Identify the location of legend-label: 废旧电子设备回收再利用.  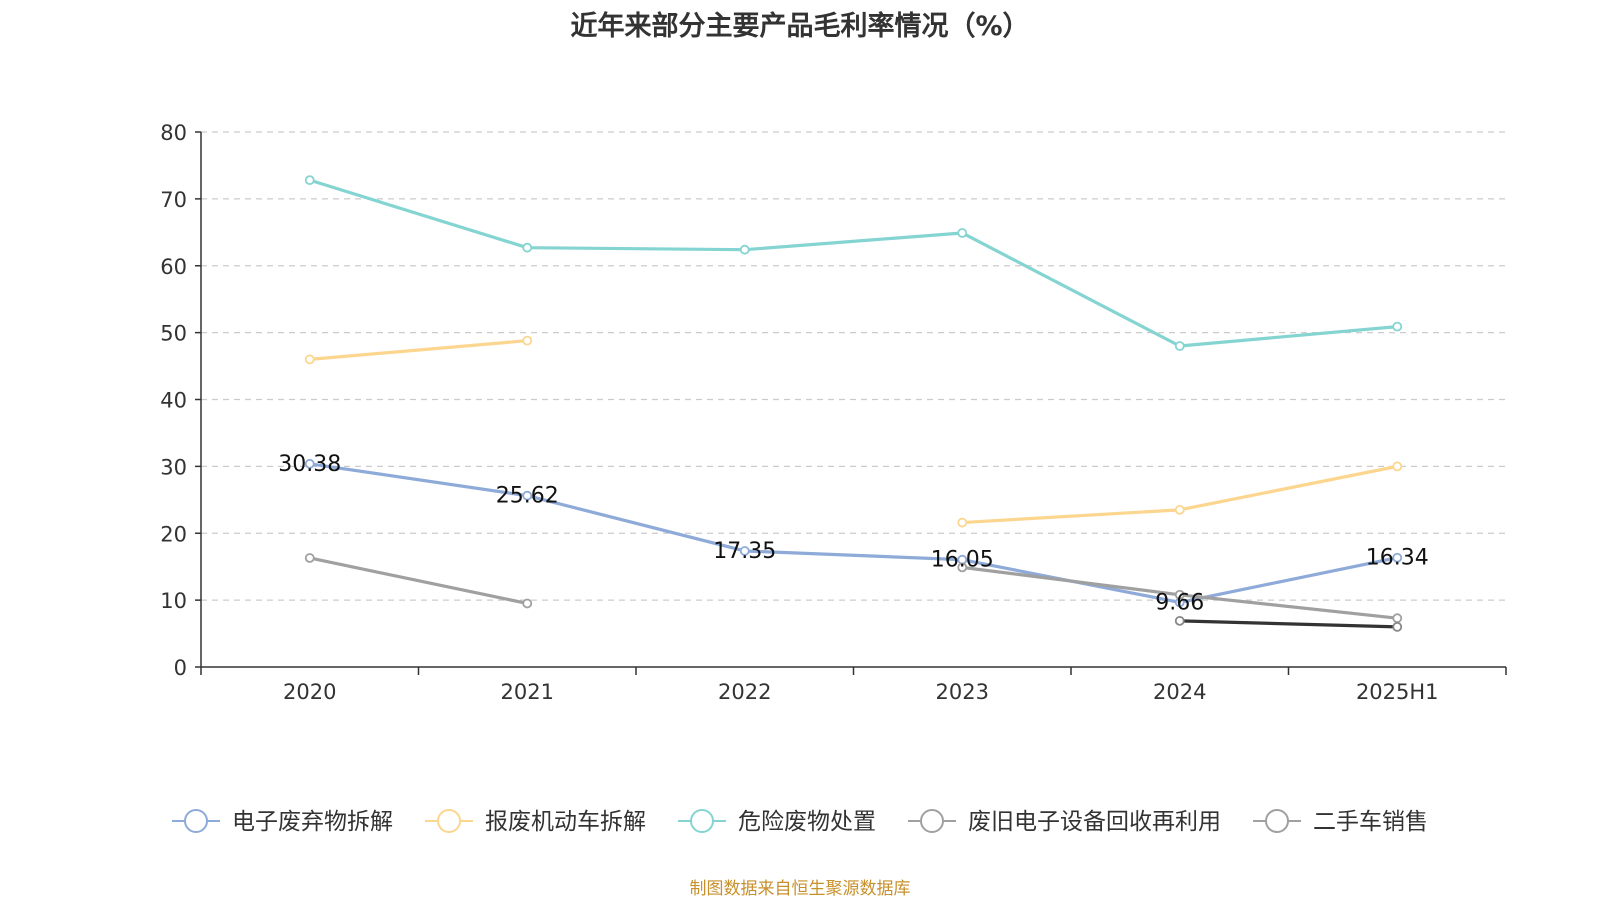
(1094, 822).